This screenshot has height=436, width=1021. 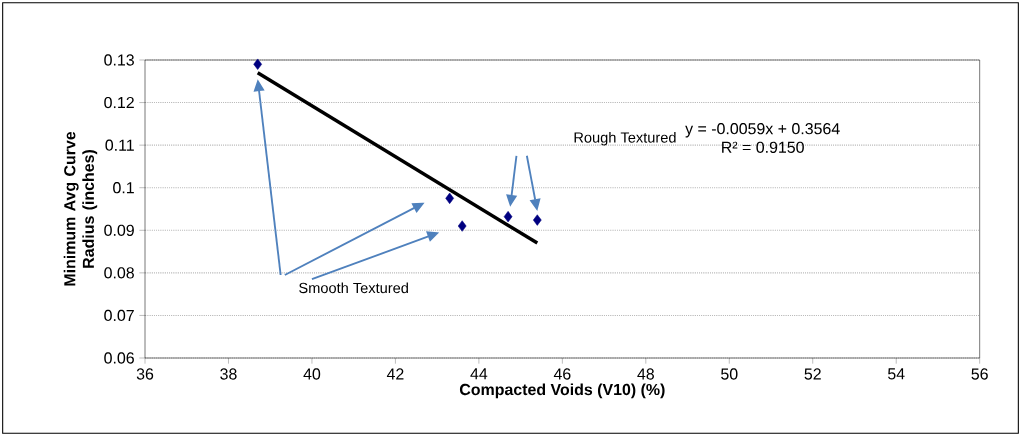 What do you see at coordinates (119, 315) in the screenshot?
I see `y-tick-label: 0.07` at bounding box center [119, 315].